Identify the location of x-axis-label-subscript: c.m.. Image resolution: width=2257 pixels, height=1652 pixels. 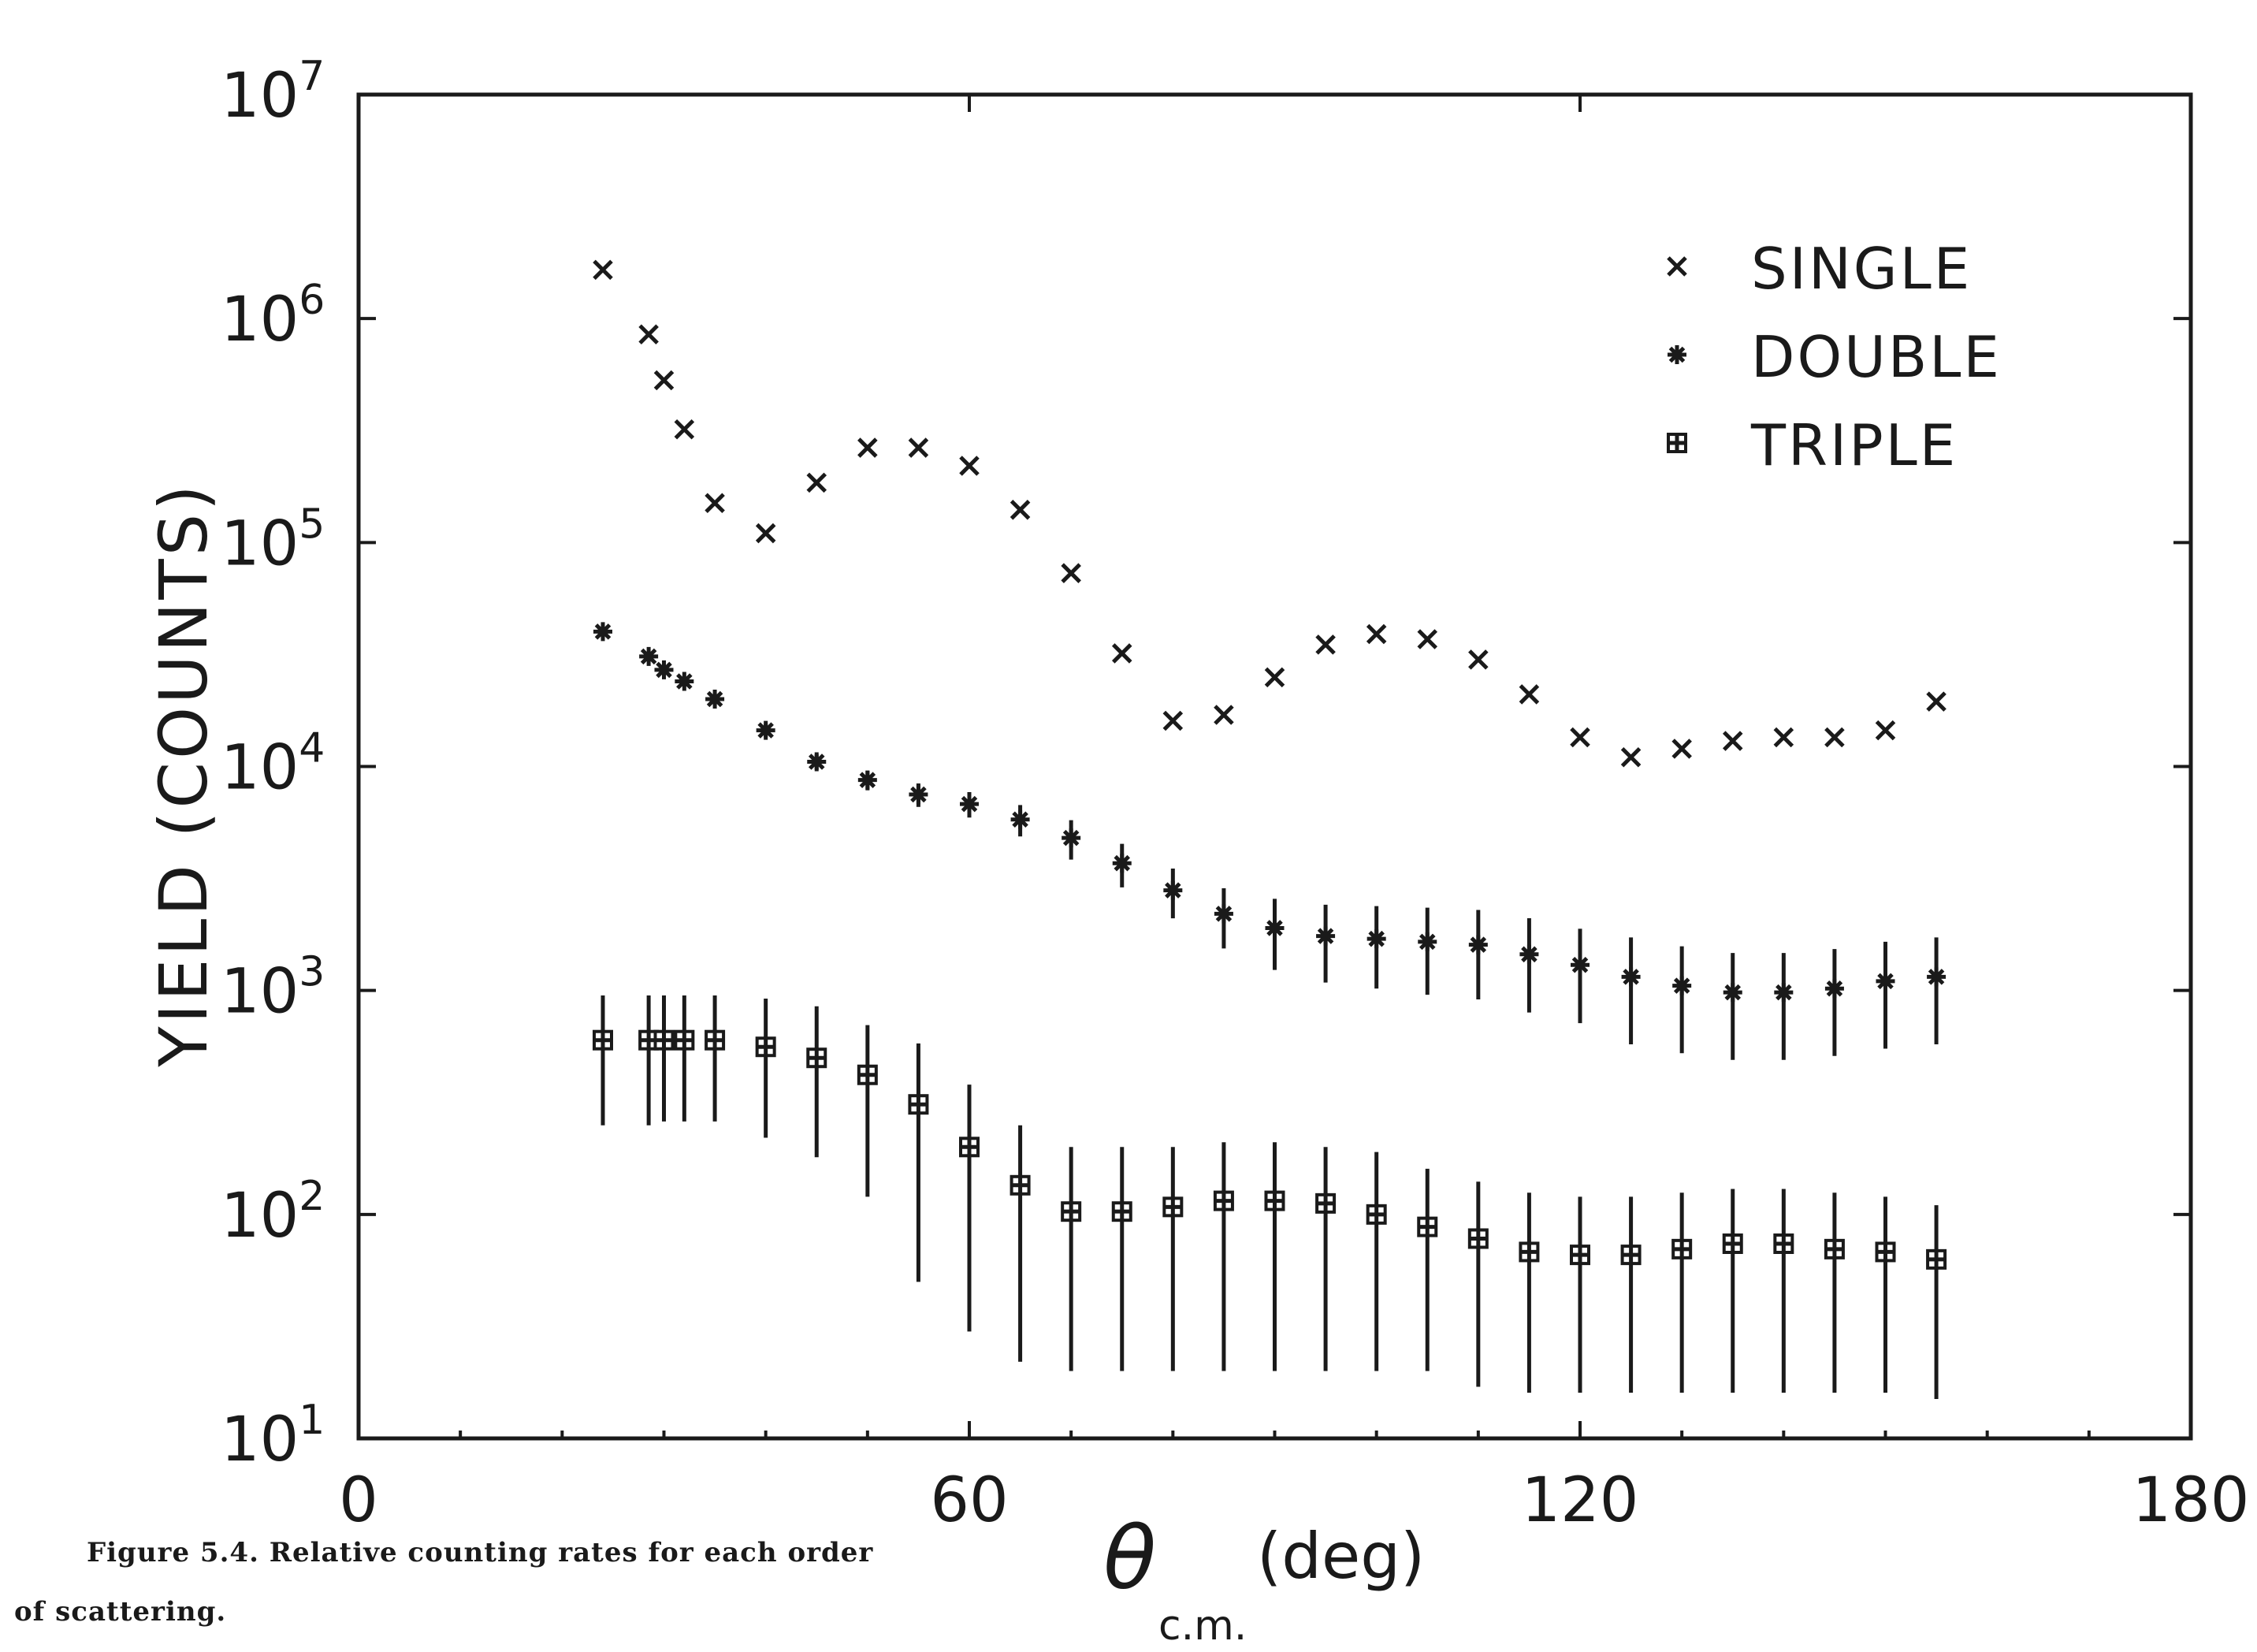
(1202, 1626).